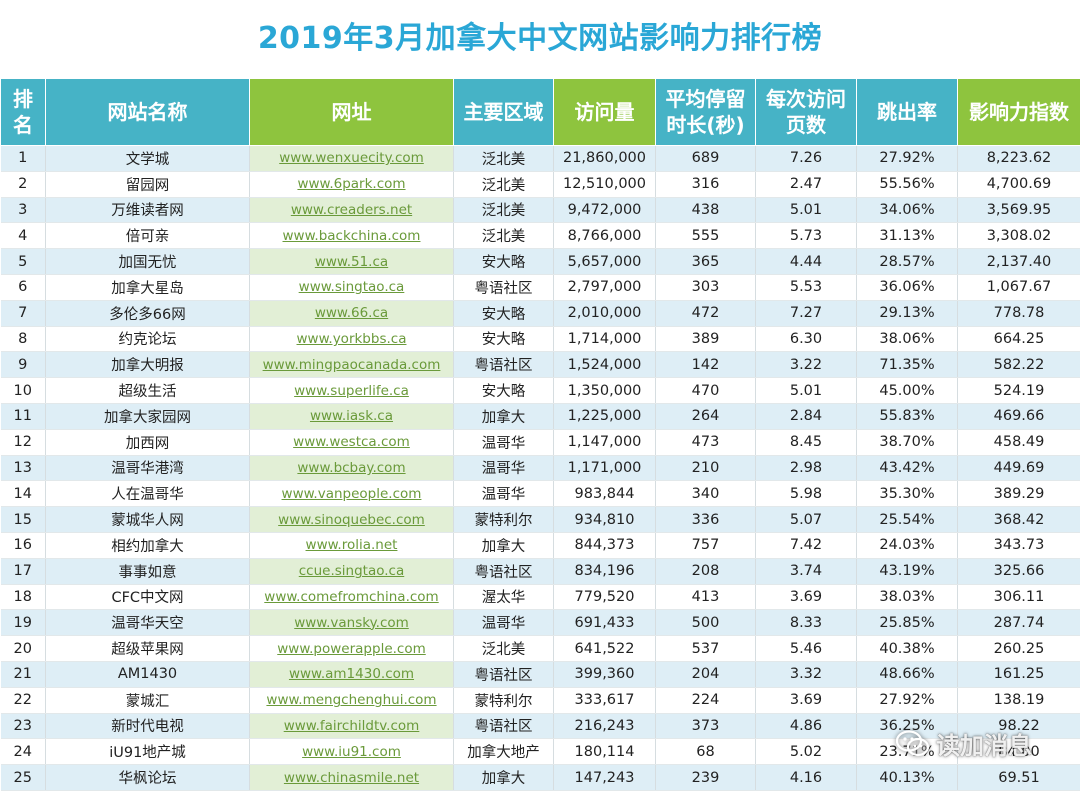  What do you see at coordinates (705, 571) in the screenshot?
I see `cell-avg-time: 208` at bounding box center [705, 571].